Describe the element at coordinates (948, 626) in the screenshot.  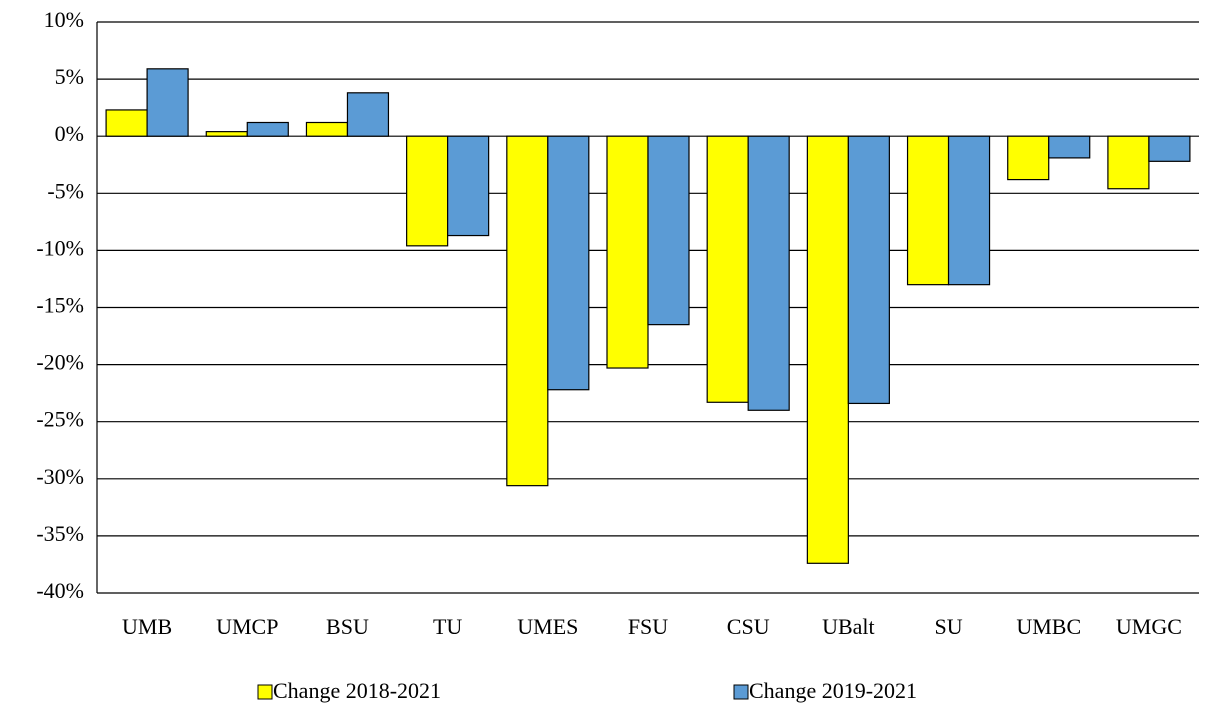
I see `x-tick-label: SU` at that location.